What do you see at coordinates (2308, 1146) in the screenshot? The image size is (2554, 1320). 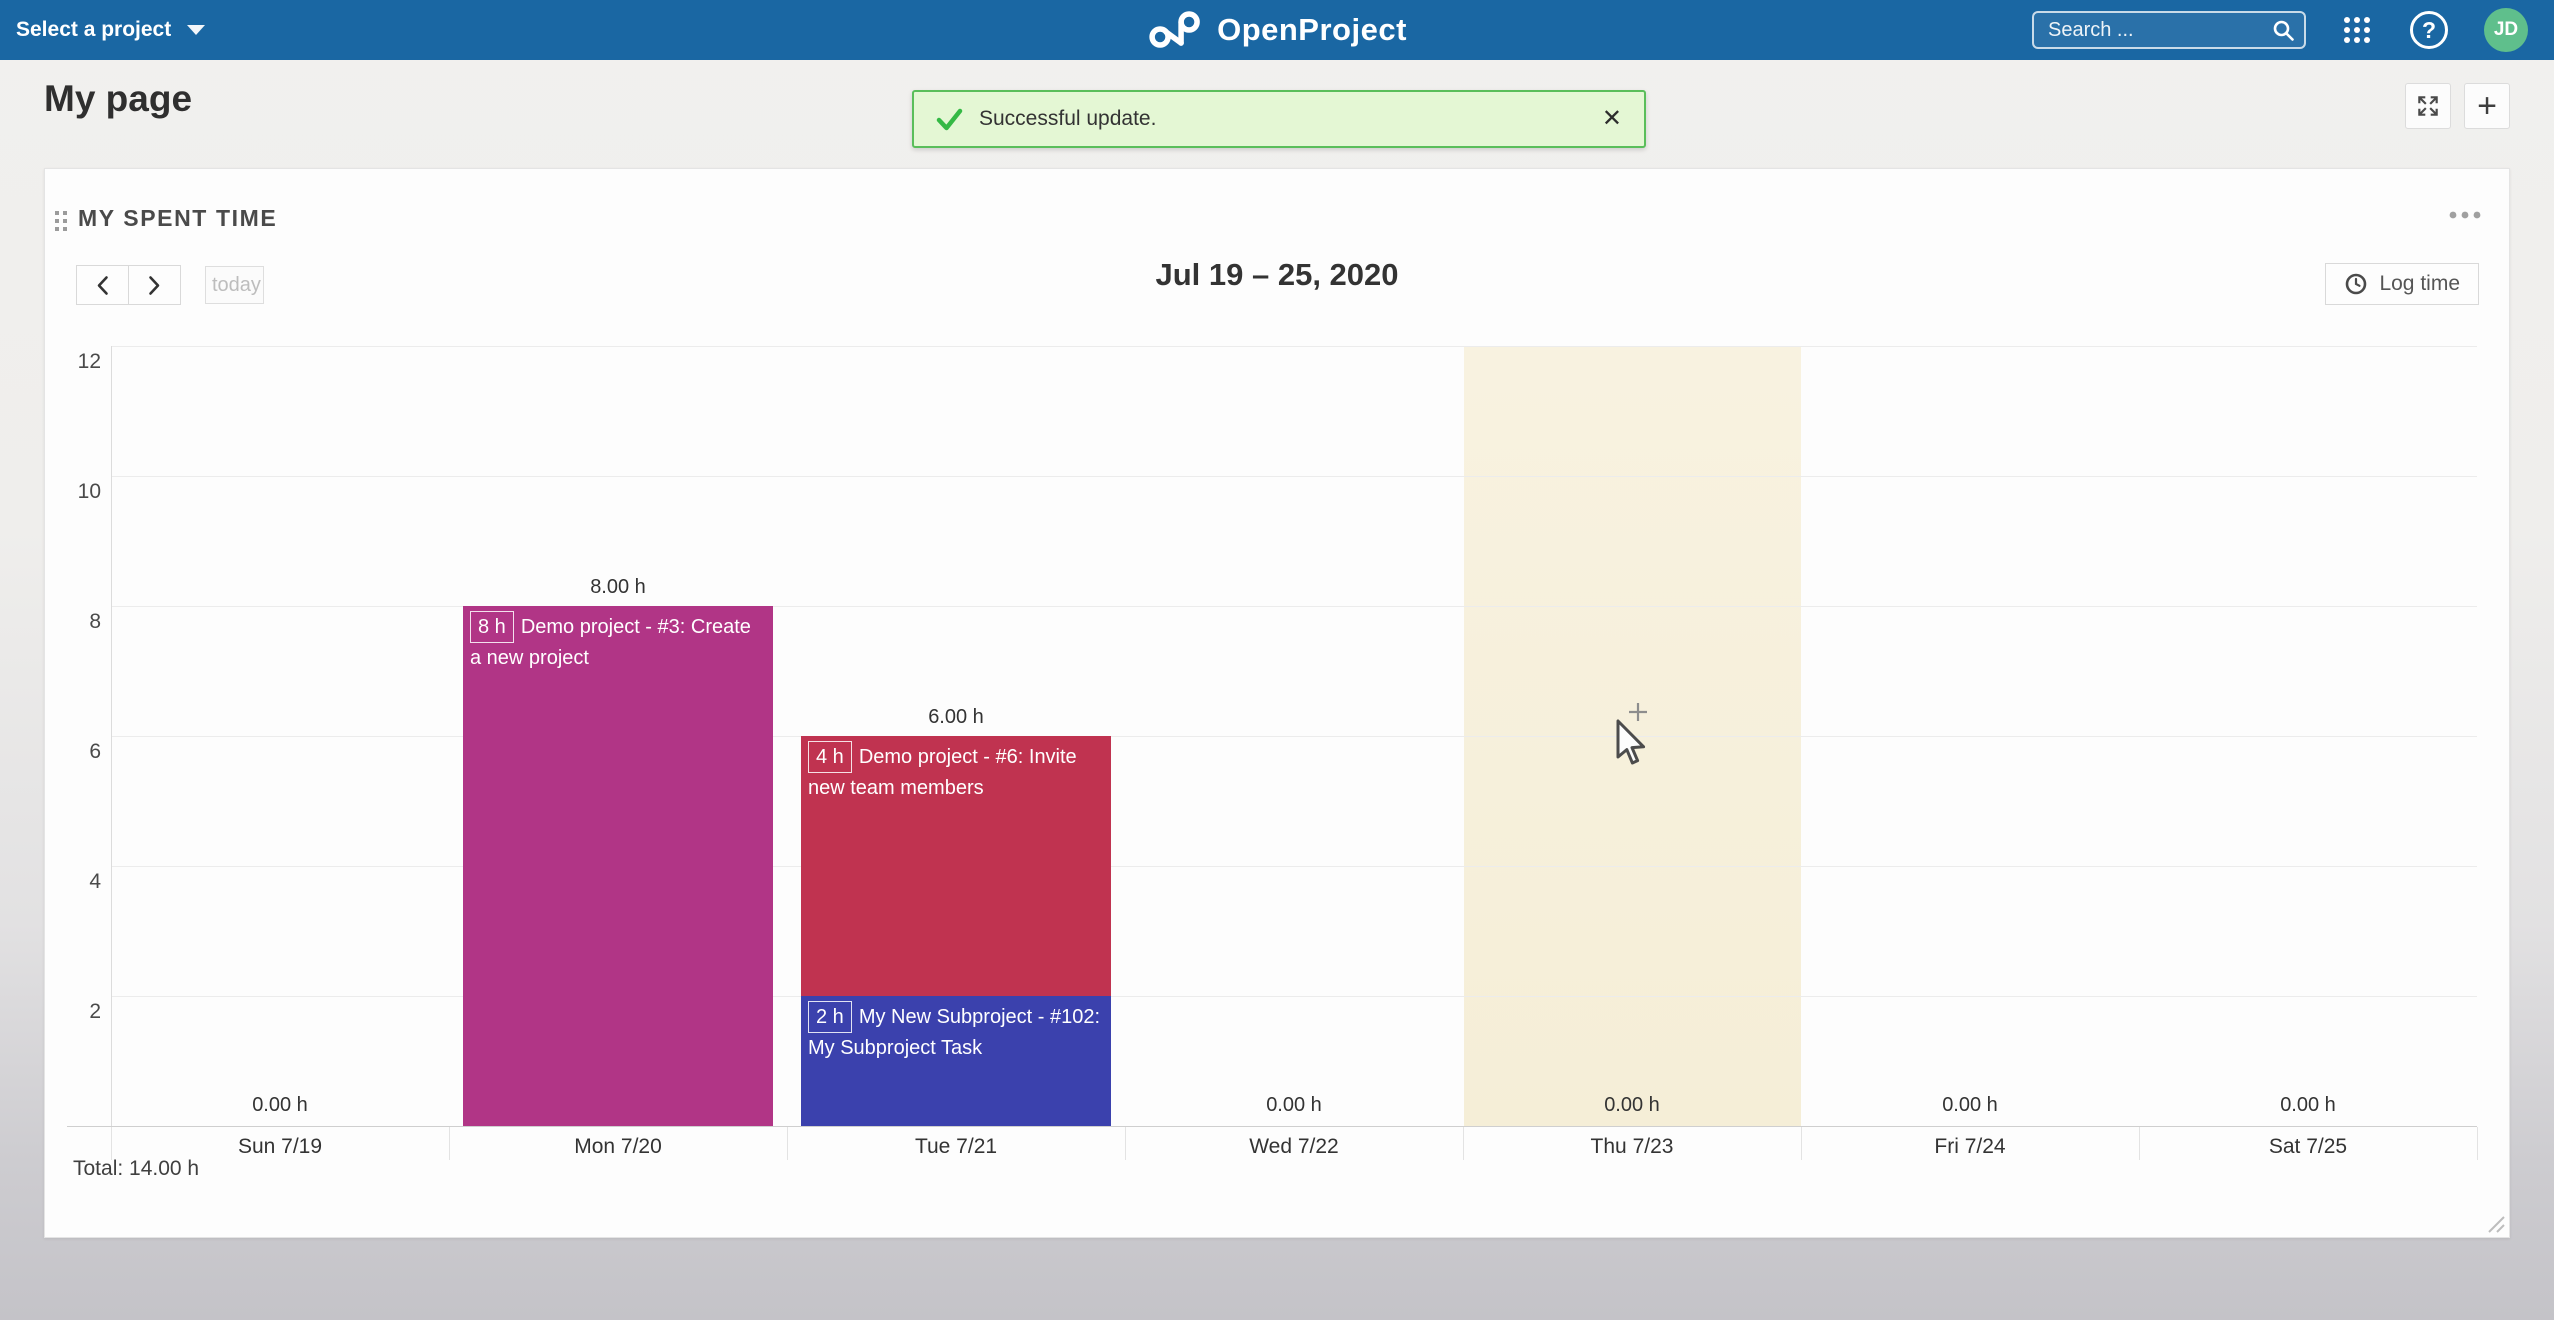 I see `day-label: Sat 7/25` at bounding box center [2308, 1146].